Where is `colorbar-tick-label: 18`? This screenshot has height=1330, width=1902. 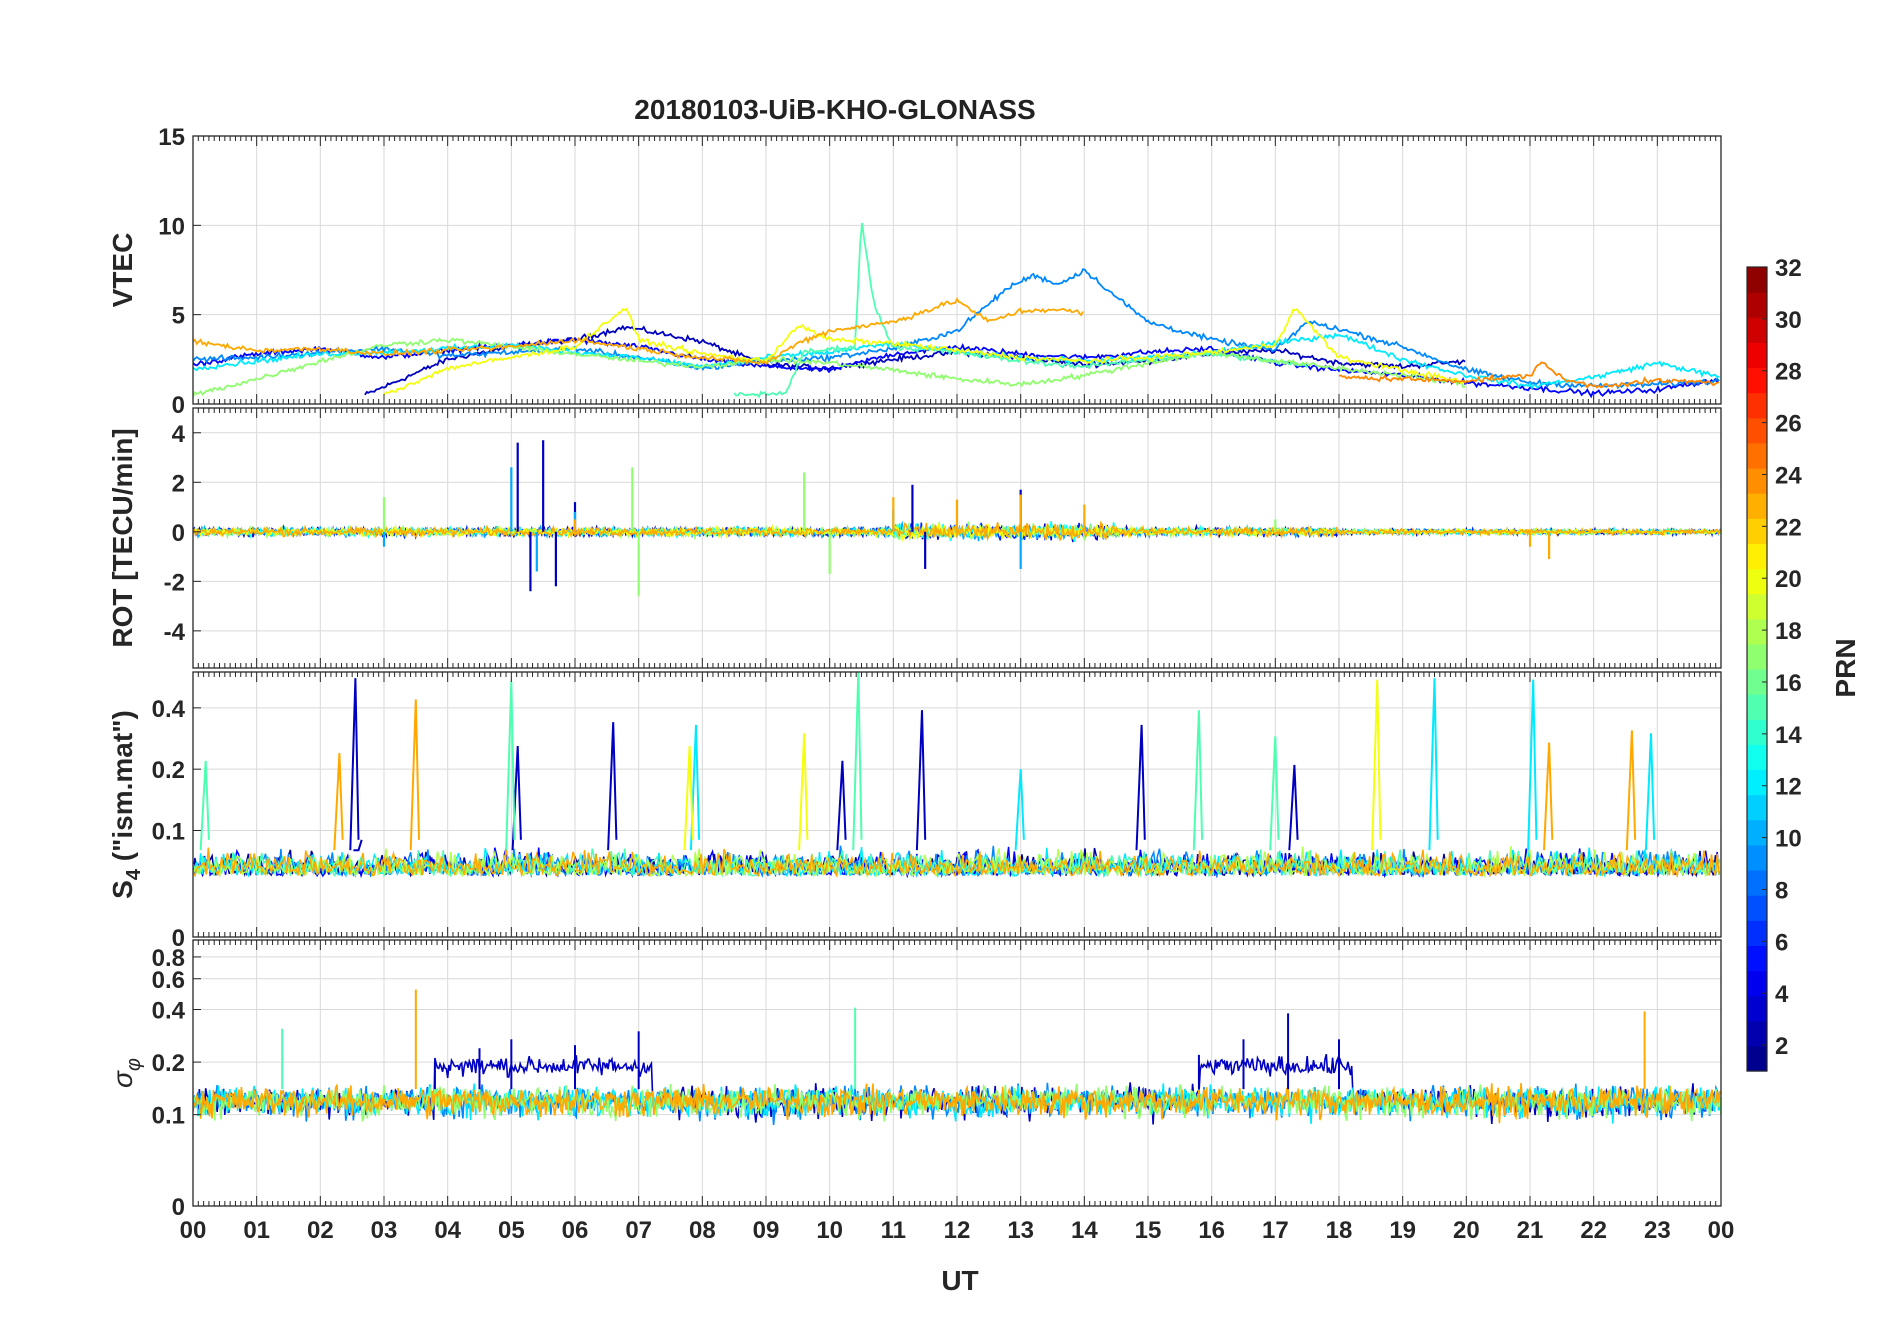
colorbar-tick-label: 18 is located at coordinates (1788, 631).